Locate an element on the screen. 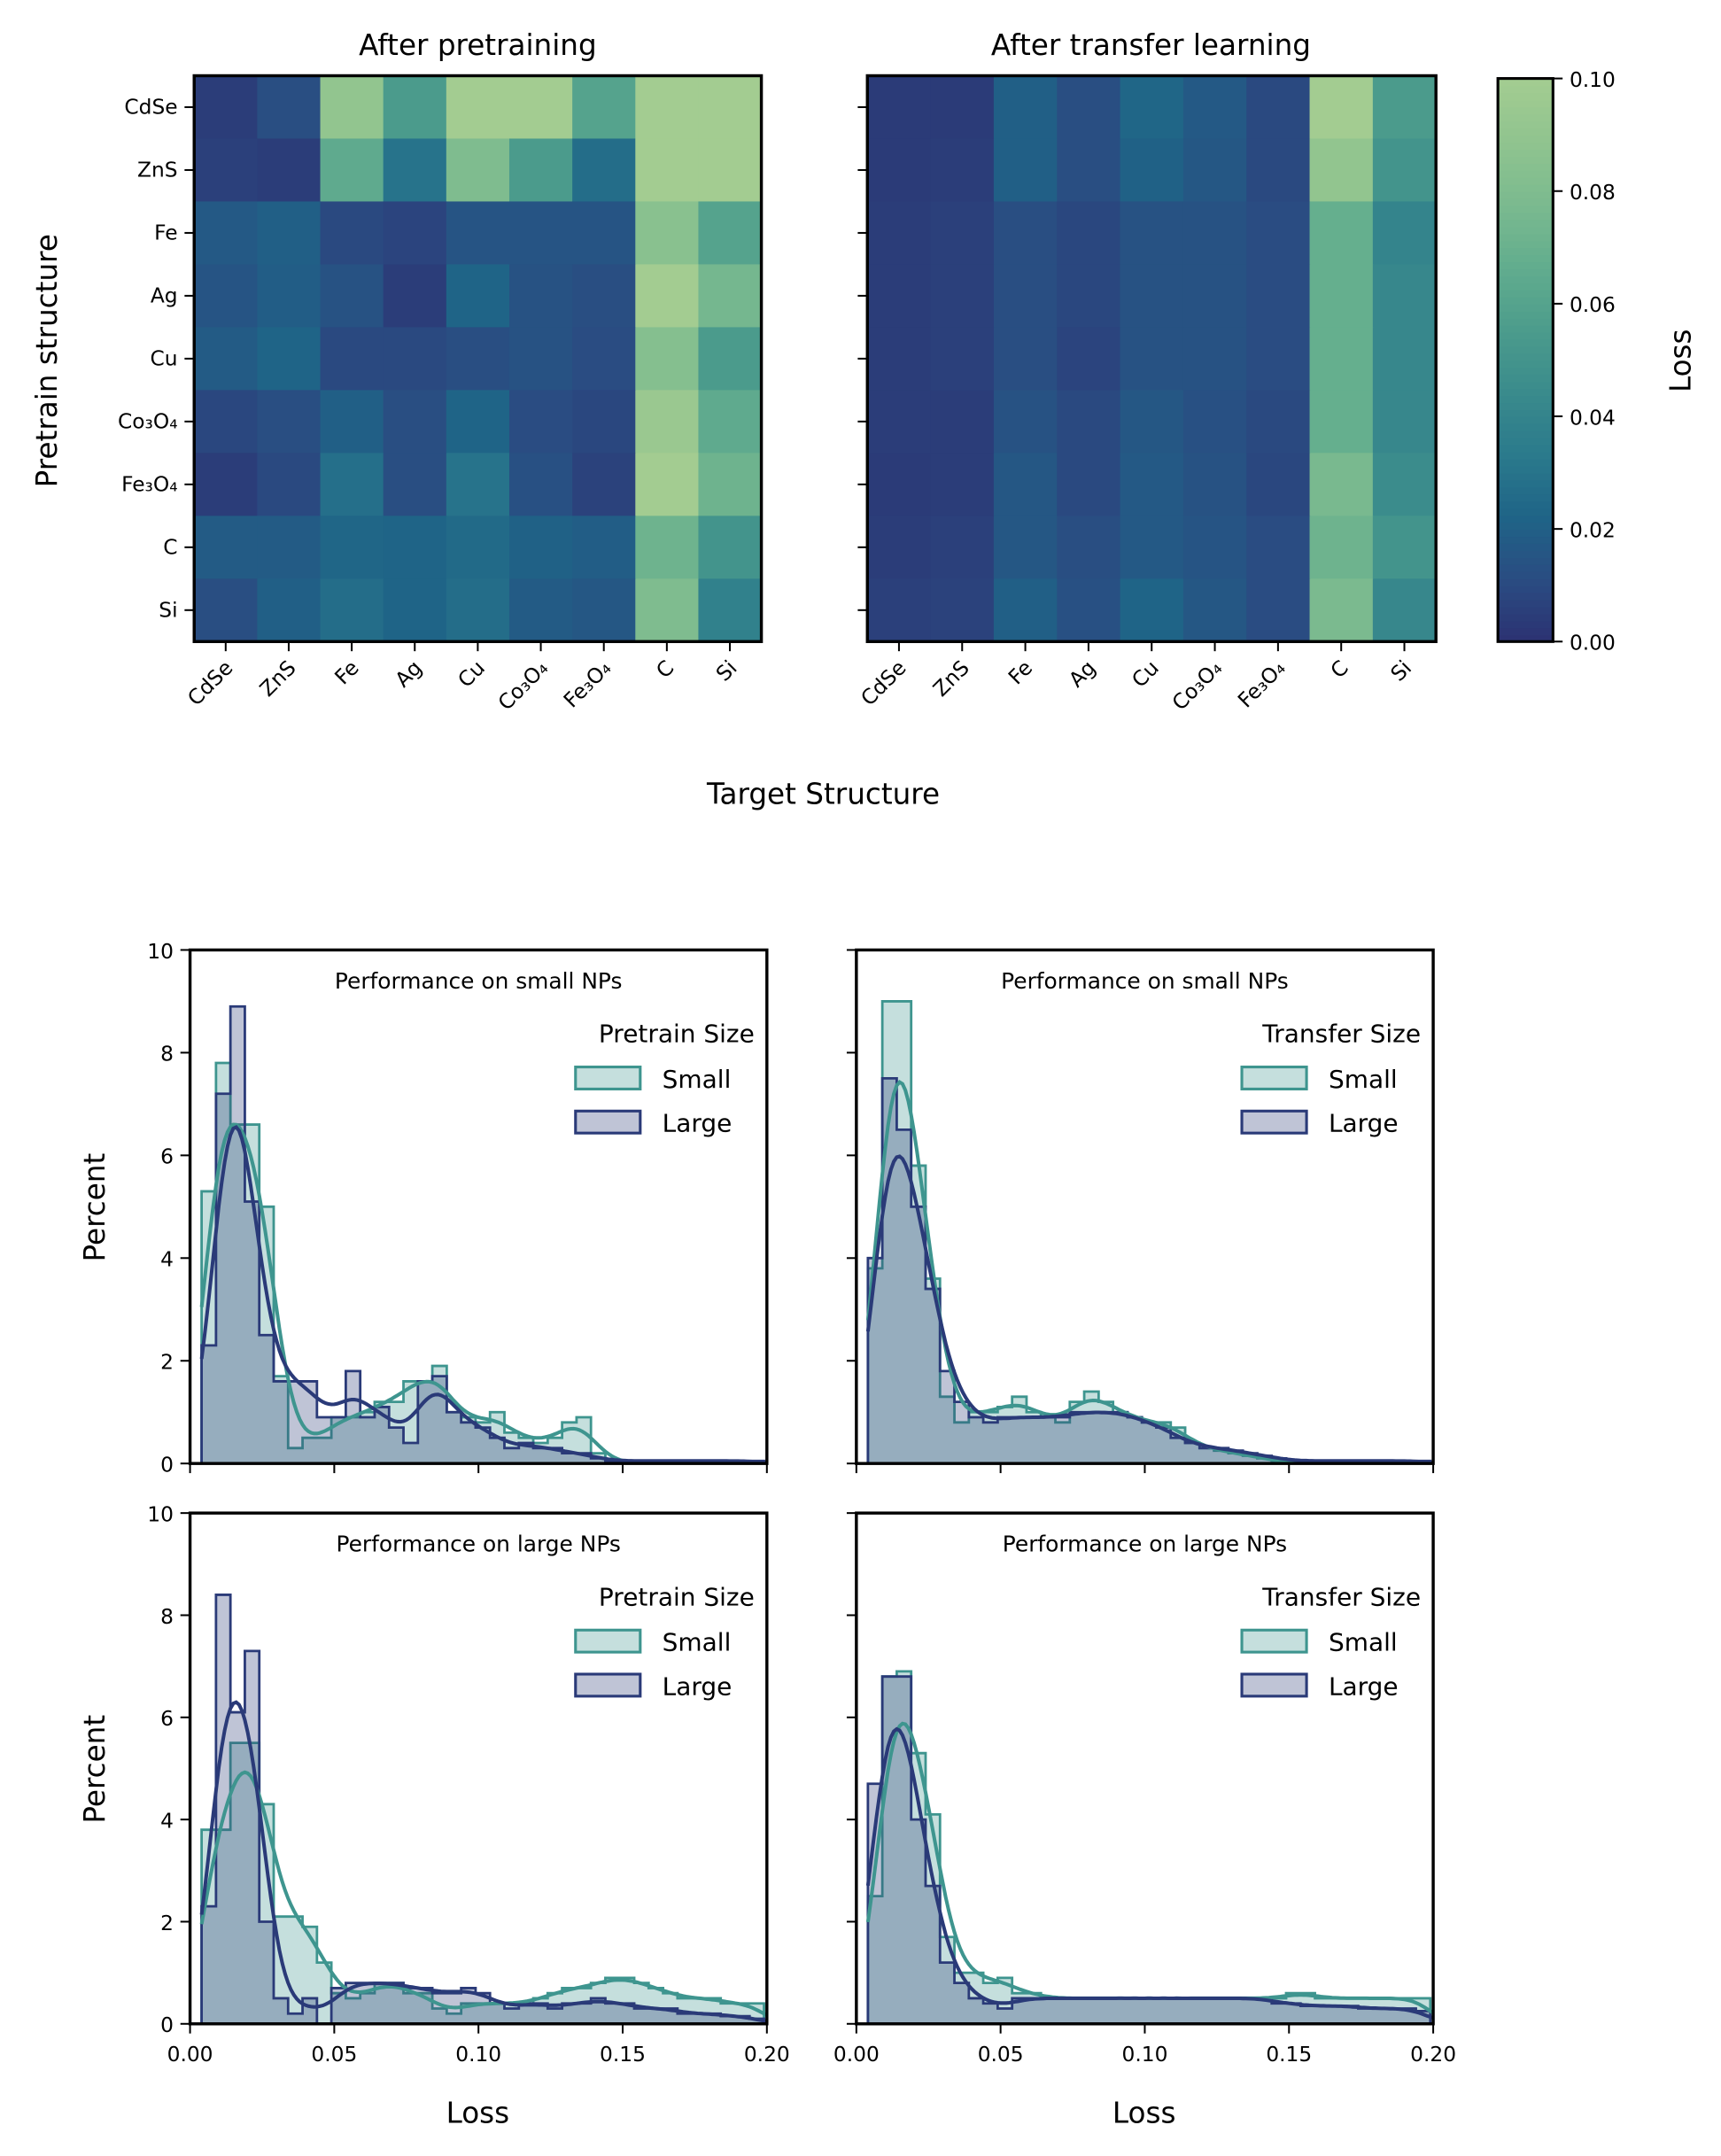  x-tick-label: 0.00 is located at coordinates (857, 2055).